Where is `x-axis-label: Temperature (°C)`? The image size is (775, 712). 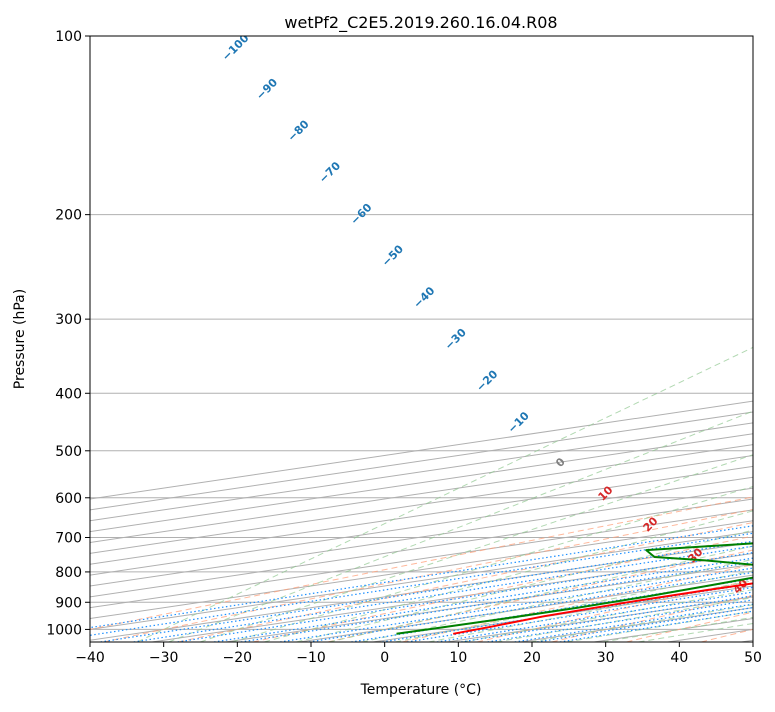 x-axis-label: Temperature (°C) is located at coordinates (421, 690).